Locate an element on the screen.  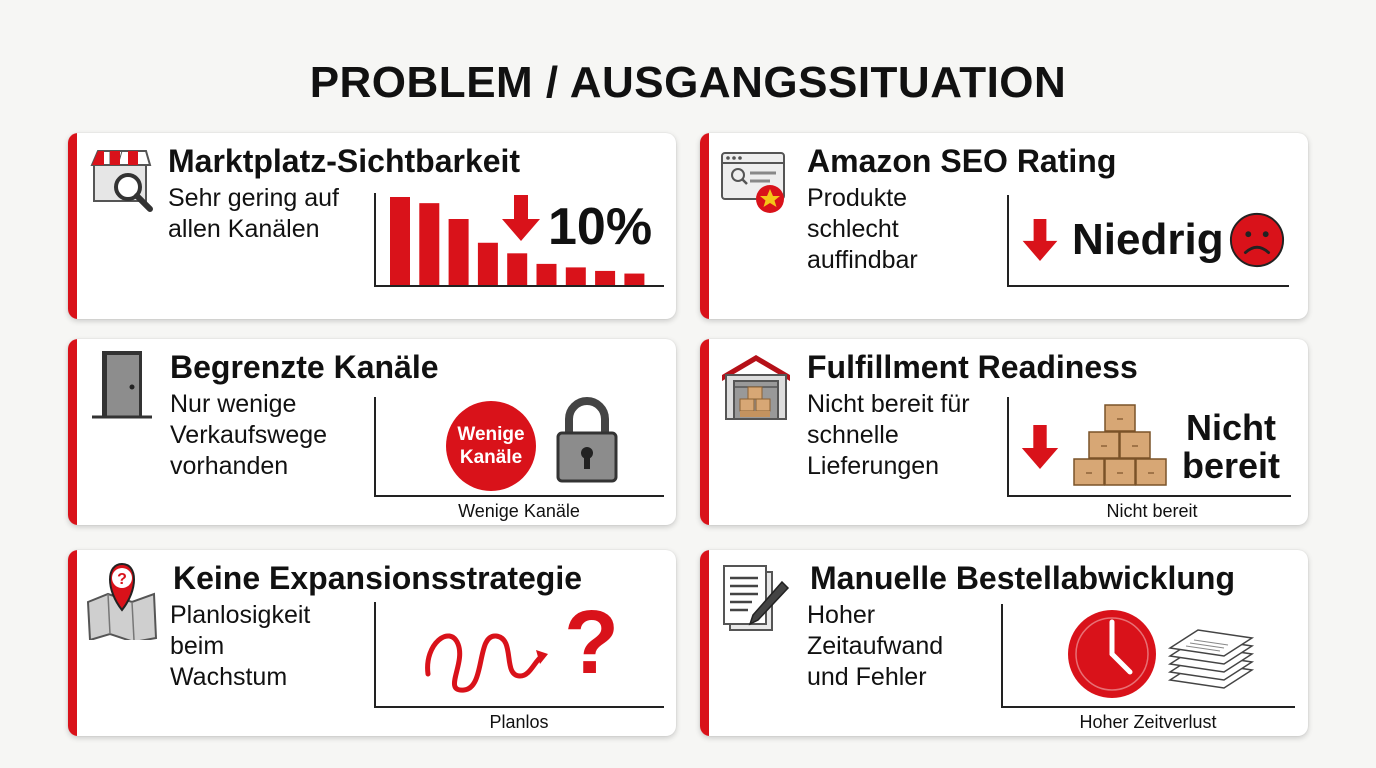
card-title: Marktplatz-Sichtbarkeit is located at coordinates (344, 161).